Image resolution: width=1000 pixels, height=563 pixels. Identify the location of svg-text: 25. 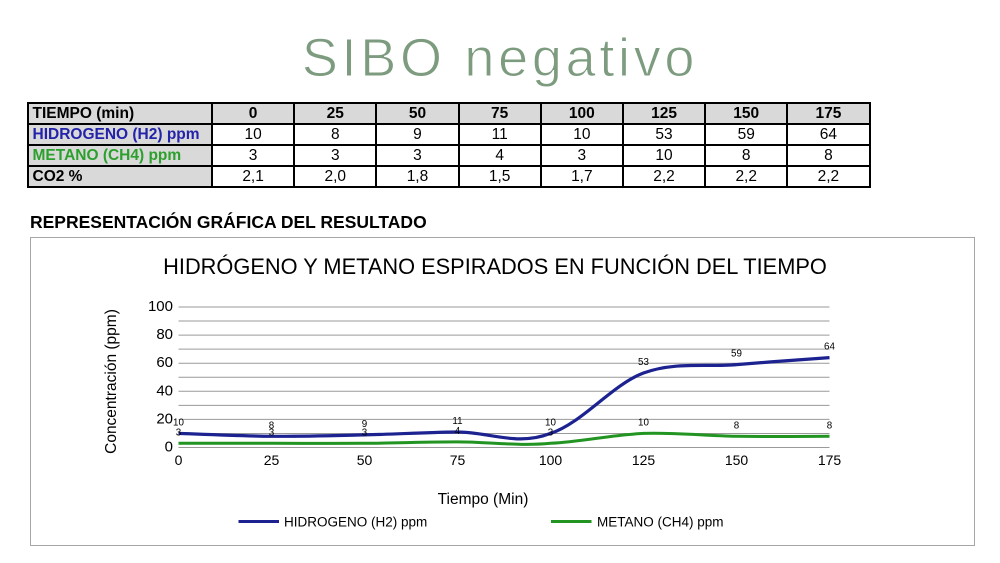
(272, 460).